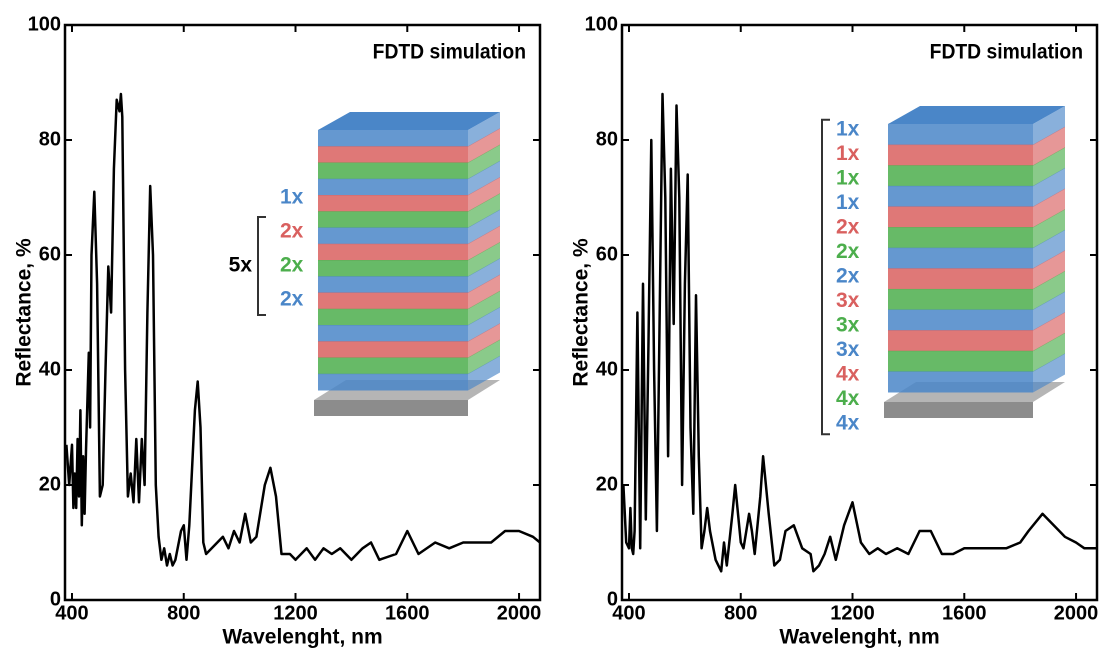 Image resolution: width=1105 pixels, height=655 pixels. I want to click on y-tick-label: 20, so click(607, 484).